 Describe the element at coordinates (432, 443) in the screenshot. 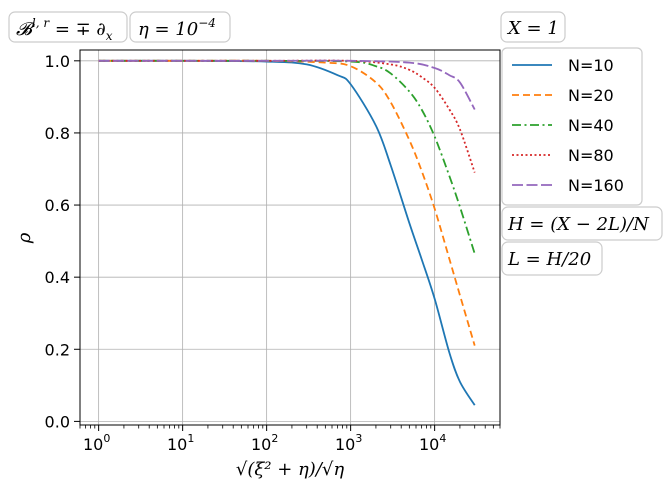

I see `x-tick-label: 10⁴` at that location.